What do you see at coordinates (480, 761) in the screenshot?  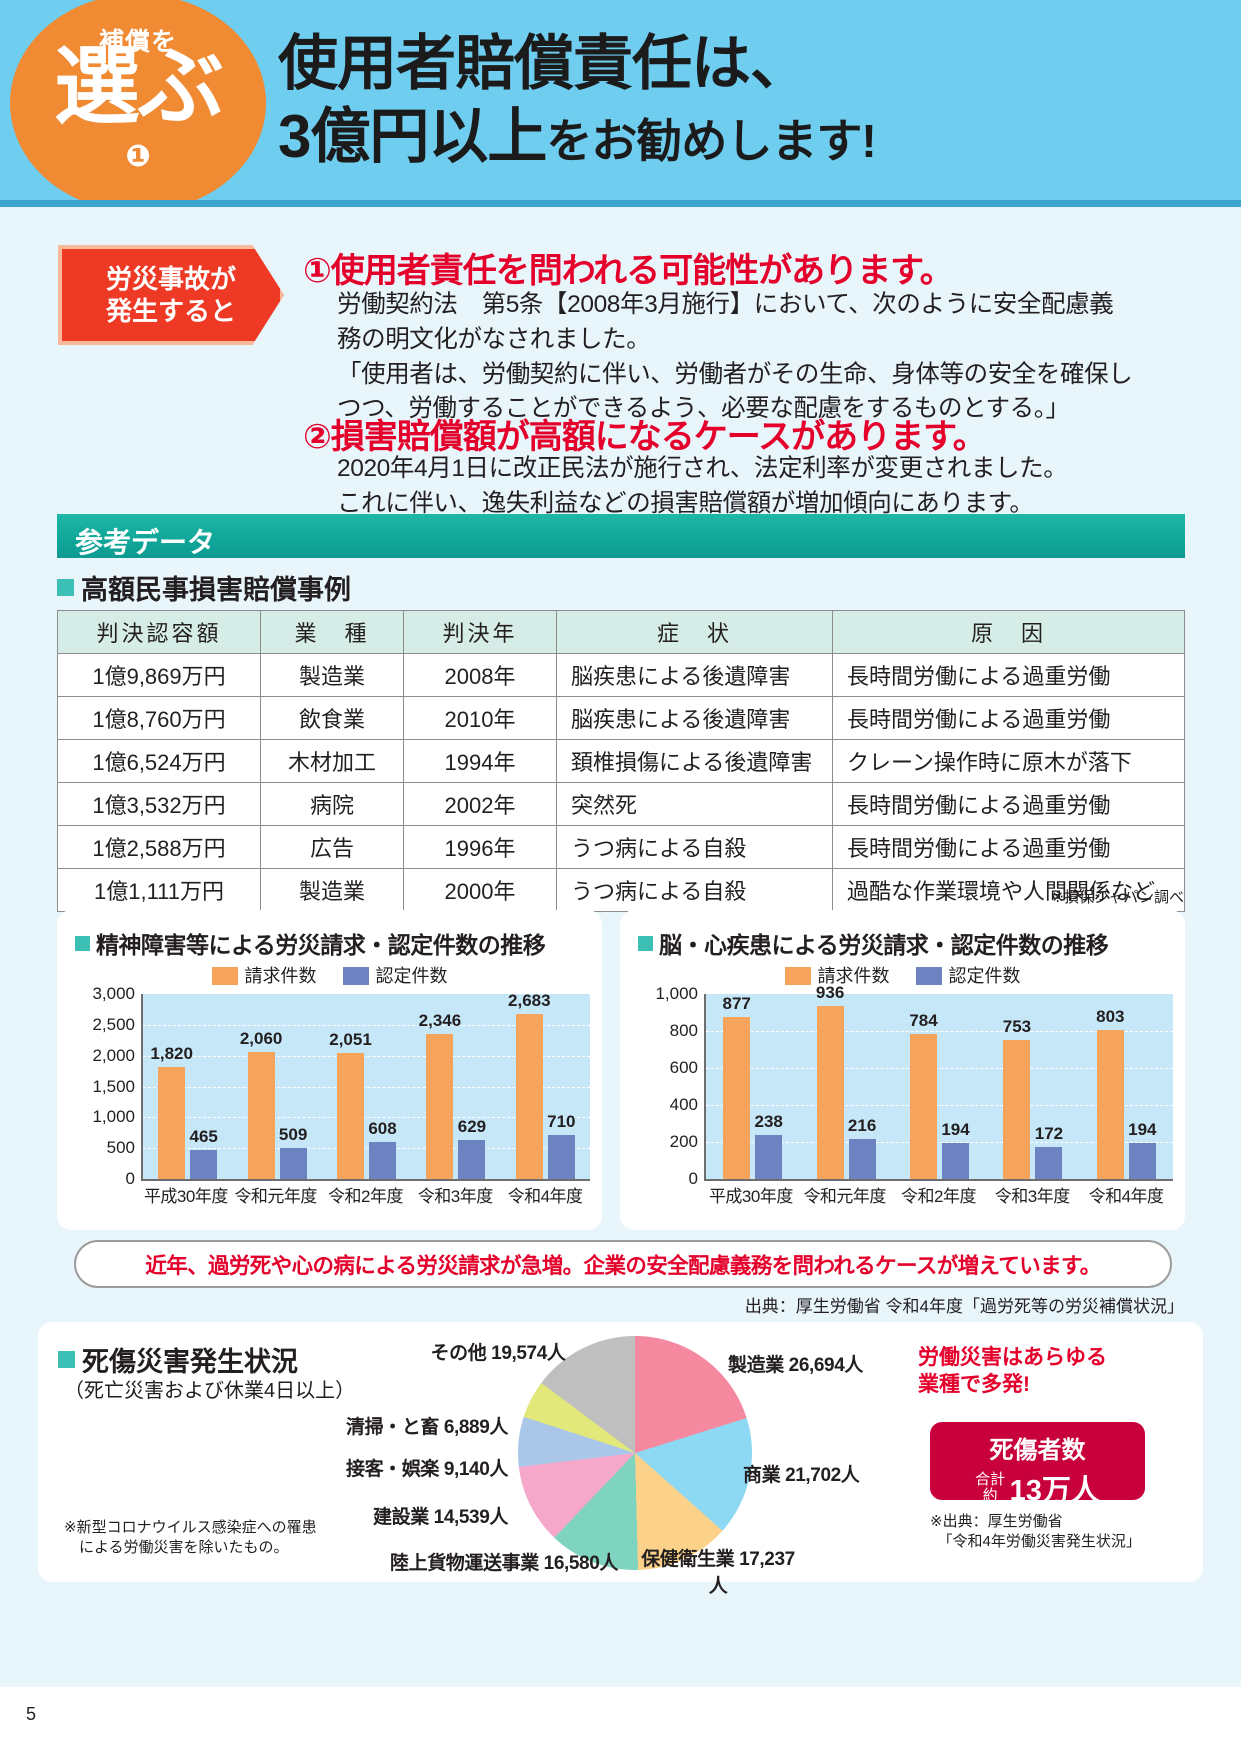 I see `table-cell: 1994年` at bounding box center [480, 761].